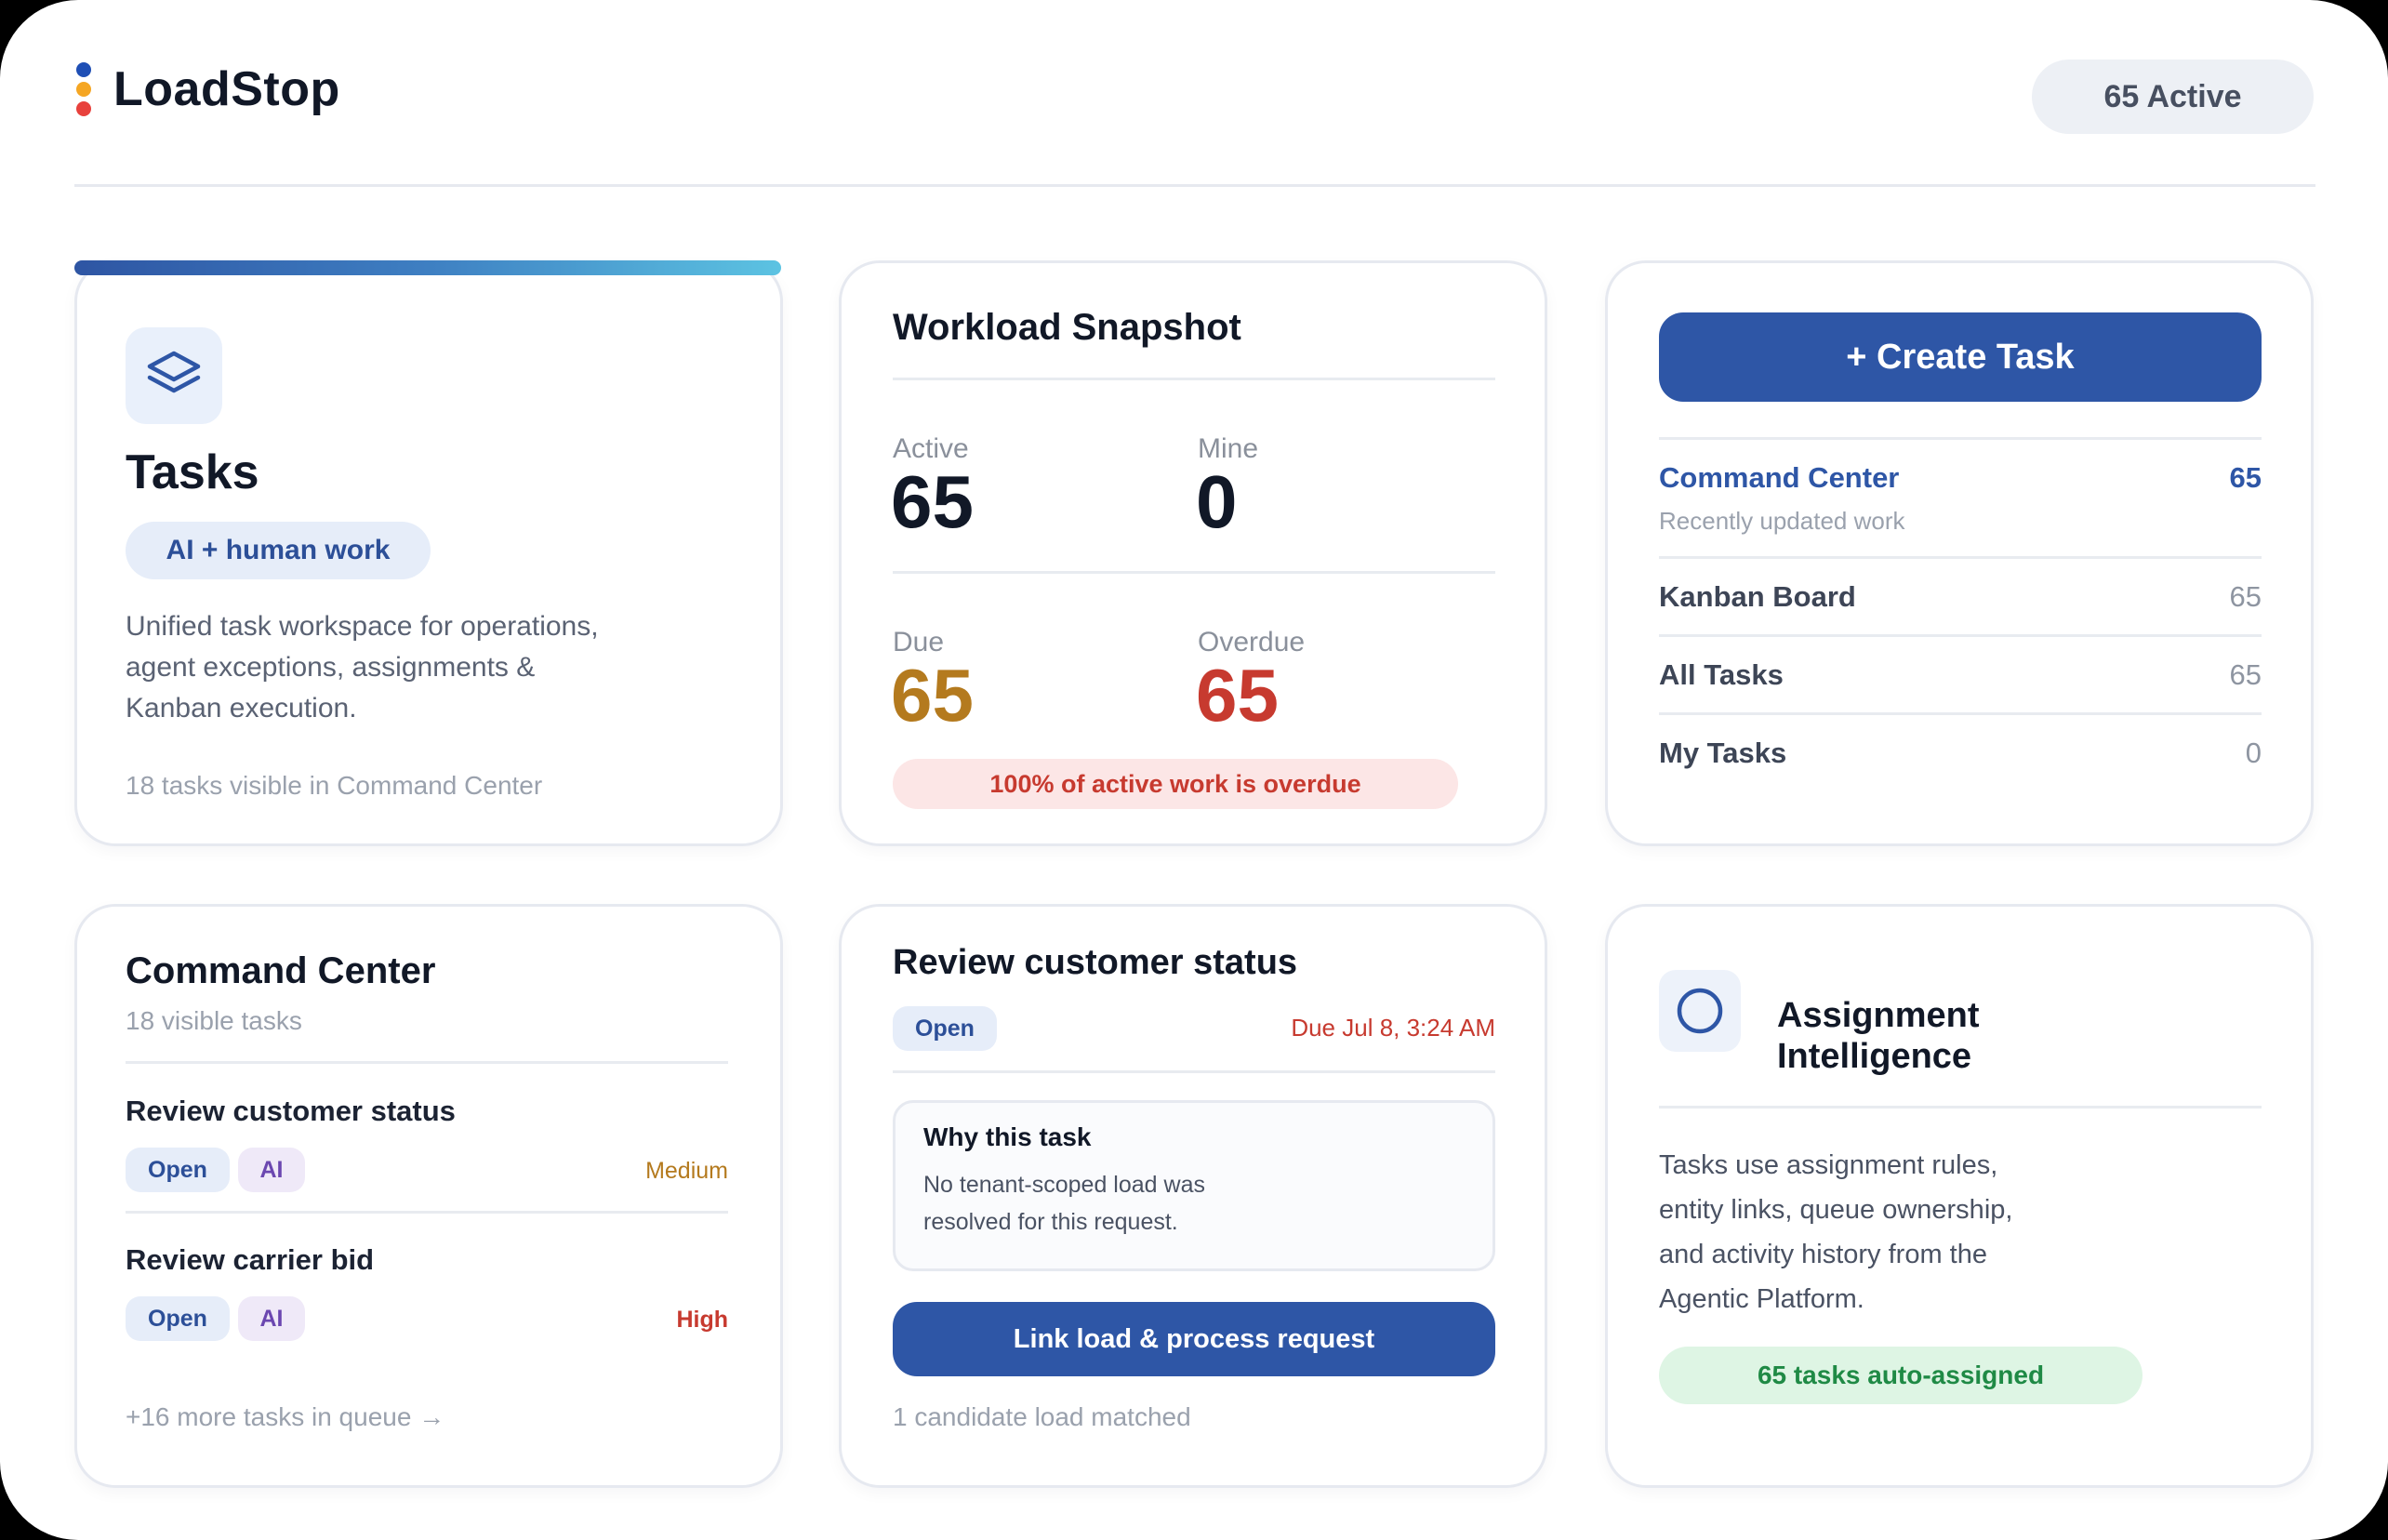  What do you see at coordinates (1228, 448) in the screenshot?
I see `stat-mine-label: Mine` at bounding box center [1228, 448].